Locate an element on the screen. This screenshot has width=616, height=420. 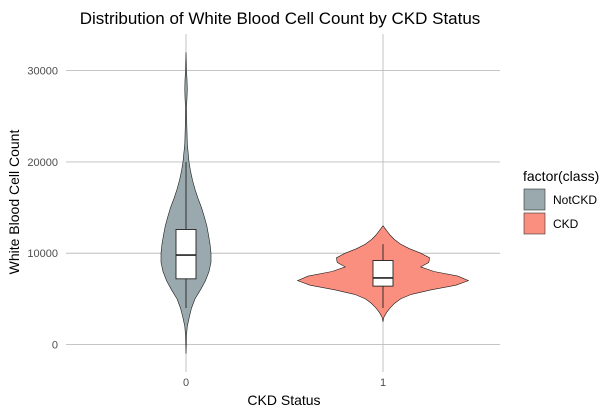
legend-key-notckd is located at coordinates (534, 199).